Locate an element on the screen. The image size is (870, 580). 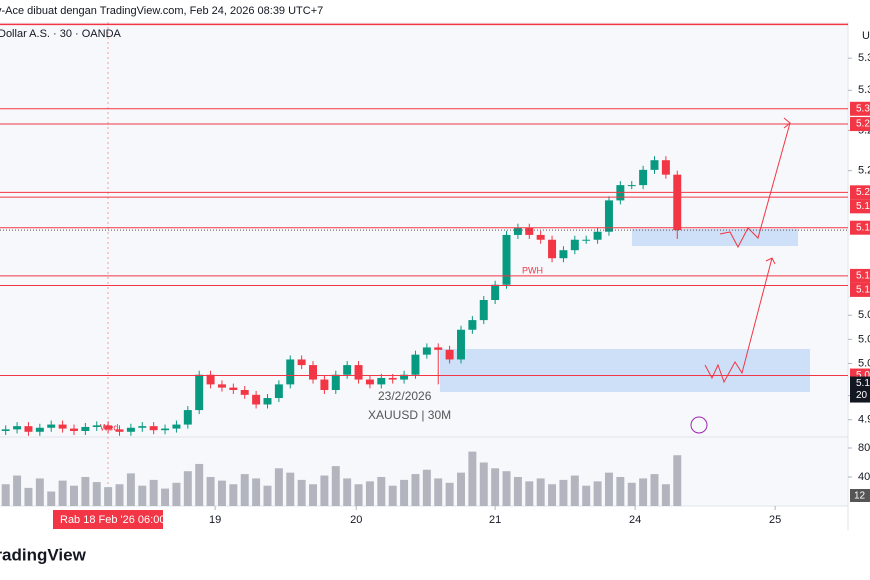
last-price-label: 5.1 is located at coordinates (863, 383).